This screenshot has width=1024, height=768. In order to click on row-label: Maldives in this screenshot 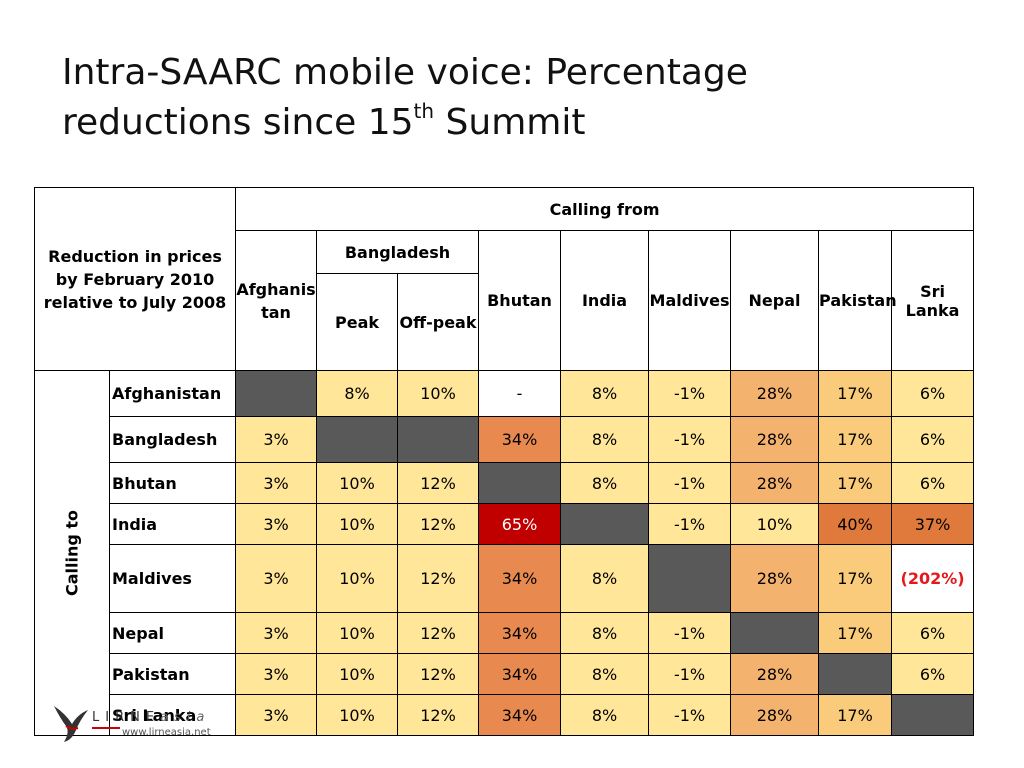, I will do `click(172, 578)`.